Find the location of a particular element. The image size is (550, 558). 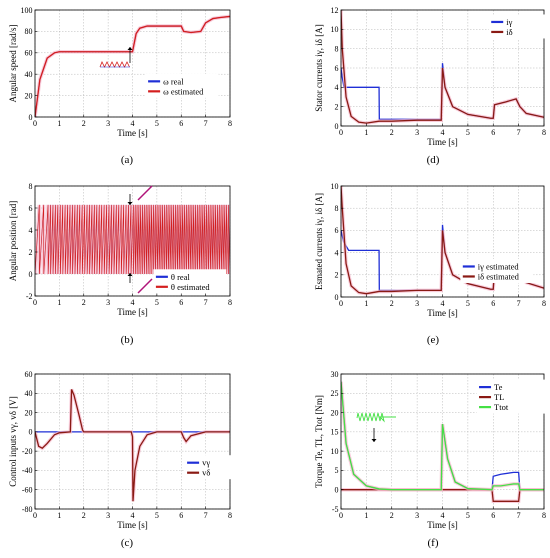

panel-label: (b) is located at coordinates (127, 340).